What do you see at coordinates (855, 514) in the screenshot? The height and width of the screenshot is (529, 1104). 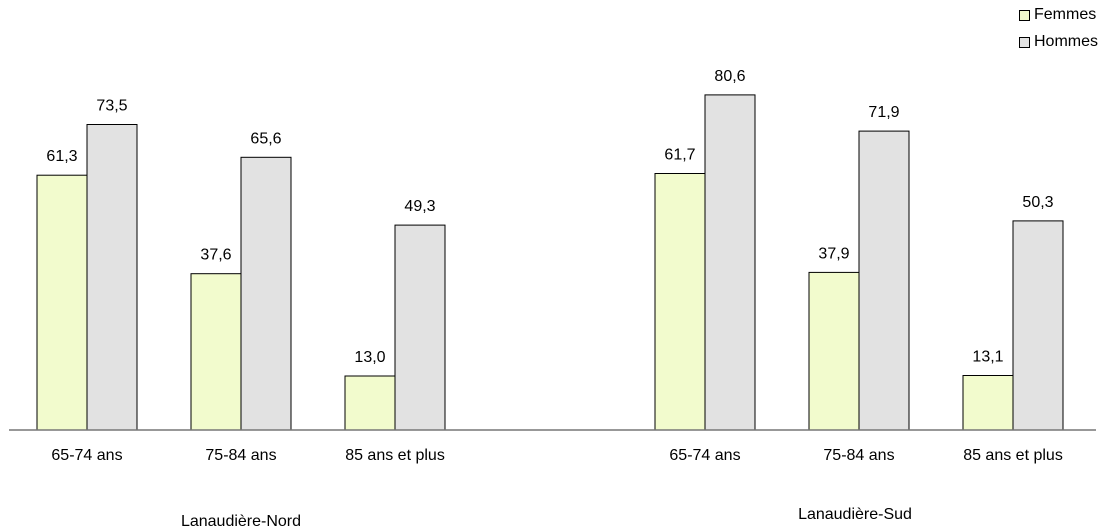 I see `group-label: Lanaudière-Sud` at bounding box center [855, 514].